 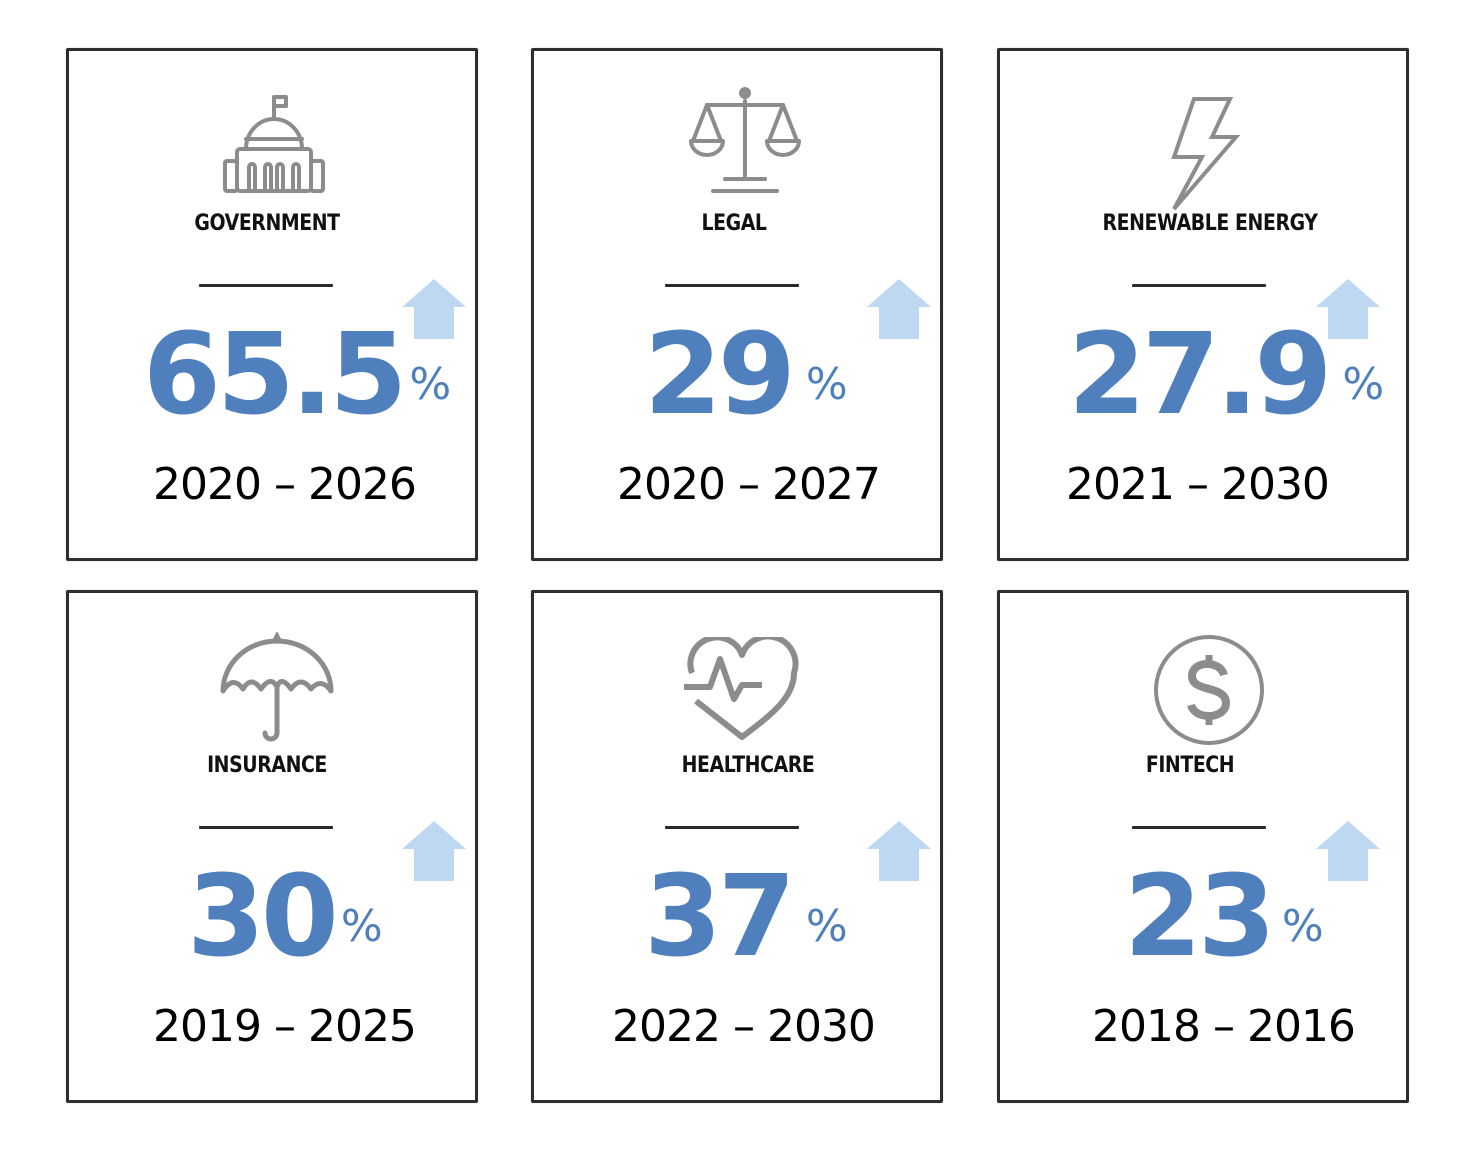 What do you see at coordinates (744, 1026) in the screenshot?
I see `year-range: 2022 – 2030` at bounding box center [744, 1026].